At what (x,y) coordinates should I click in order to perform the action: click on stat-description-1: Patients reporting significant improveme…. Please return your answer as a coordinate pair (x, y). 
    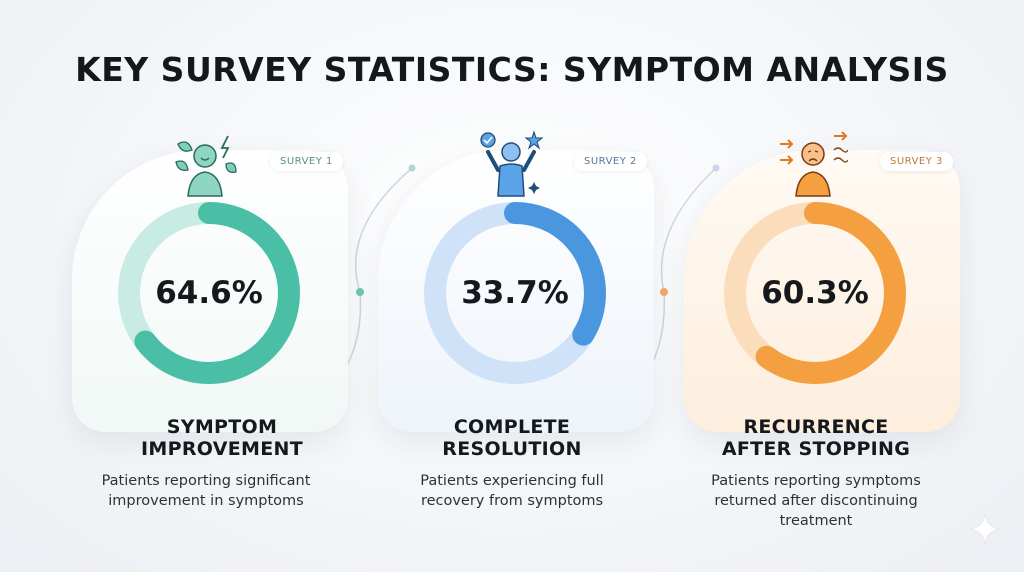
    Looking at the image, I should click on (206, 491).